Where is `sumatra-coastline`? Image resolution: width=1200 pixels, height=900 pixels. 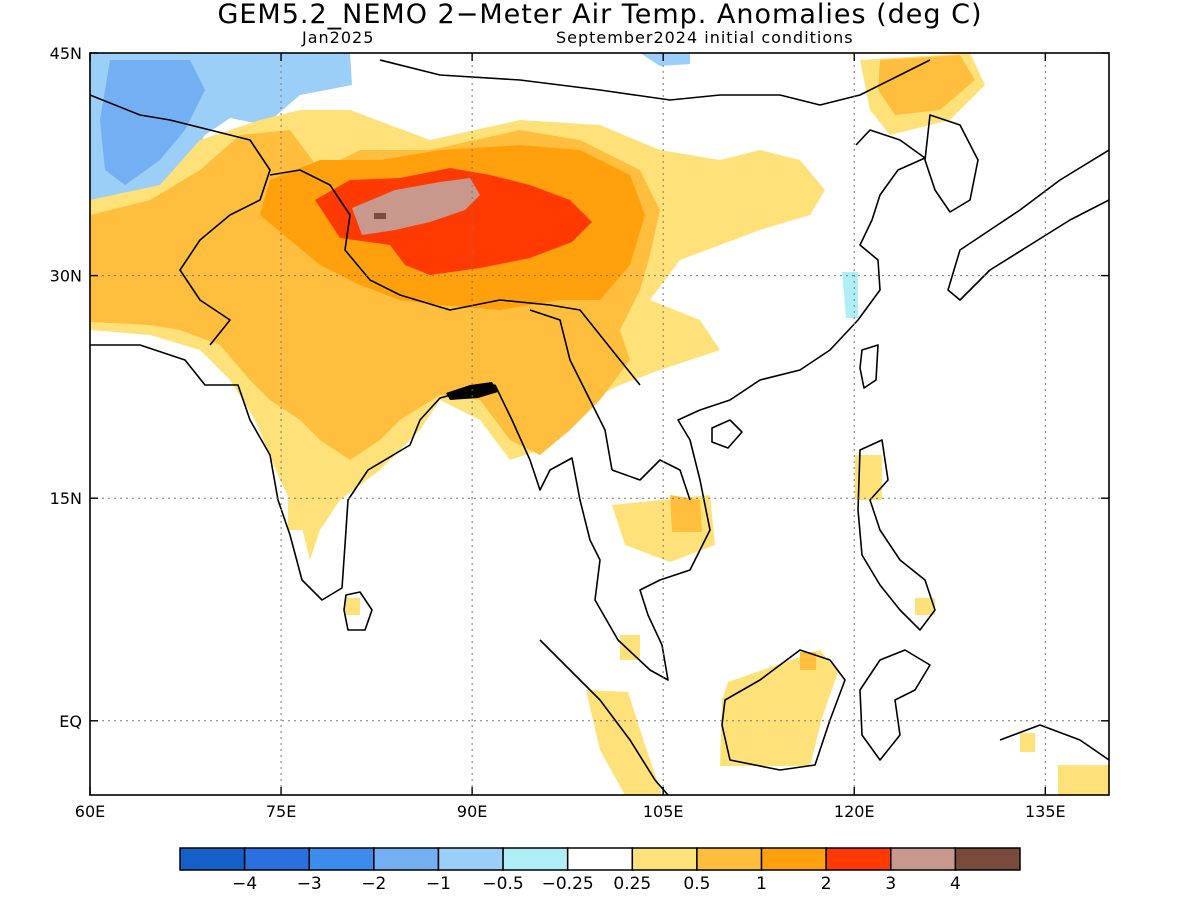
sumatra-coastline is located at coordinates (604, 717).